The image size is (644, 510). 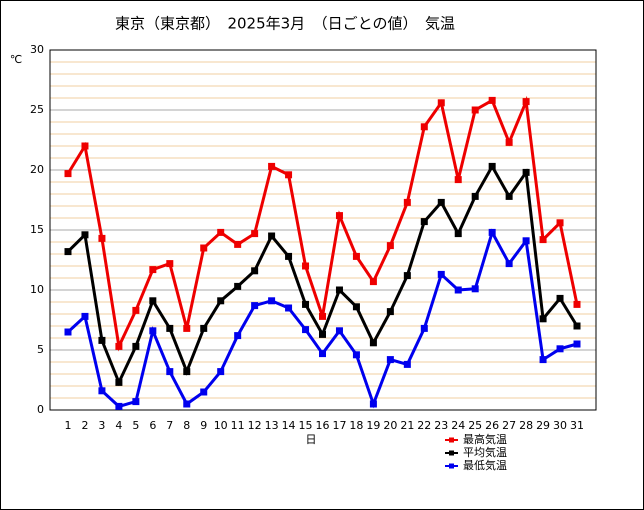 What do you see at coordinates (84, 425) in the screenshot?
I see `x-tick-label: 2` at bounding box center [84, 425].